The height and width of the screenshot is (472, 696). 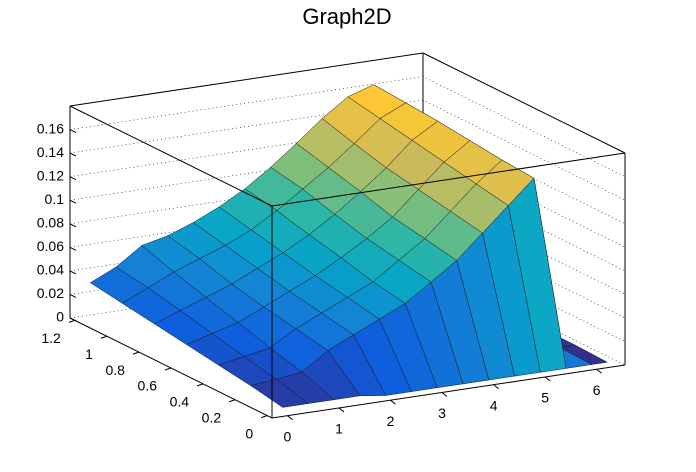 I want to click on z-tick-label: 0.14, so click(x=50, y=152).